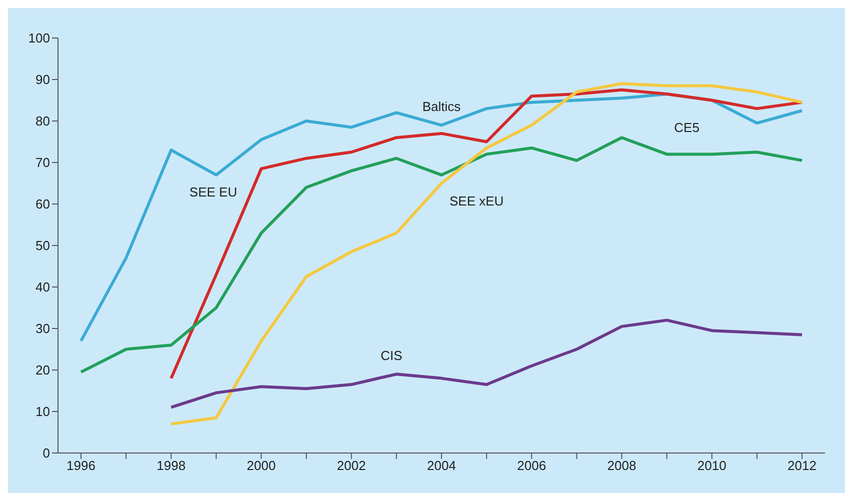 This screenshot has height=501, width=853. I want to click on x-tick-label: 1996, so click(81, 466).